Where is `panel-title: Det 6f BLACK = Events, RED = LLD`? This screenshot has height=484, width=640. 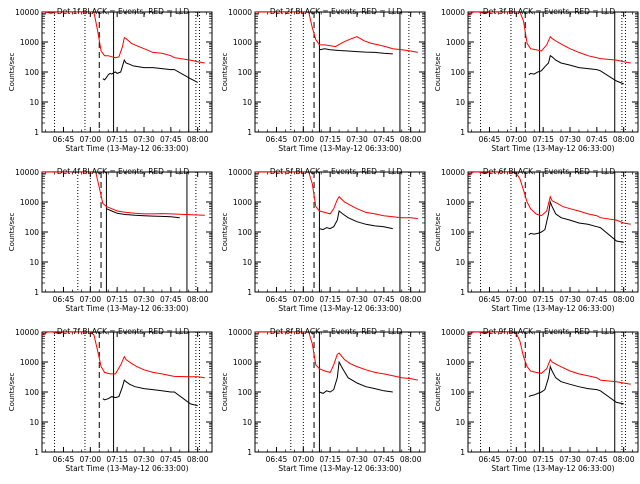 panel-title: Det 6f BLACK = Events, RED = LLD is located at coordinates (549, 171).